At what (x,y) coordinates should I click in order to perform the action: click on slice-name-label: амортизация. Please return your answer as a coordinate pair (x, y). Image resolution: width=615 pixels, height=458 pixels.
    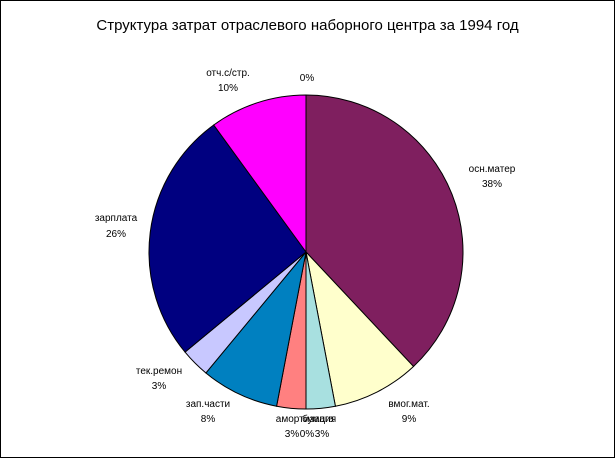
    Looking at the image, I should click on (306, 419).